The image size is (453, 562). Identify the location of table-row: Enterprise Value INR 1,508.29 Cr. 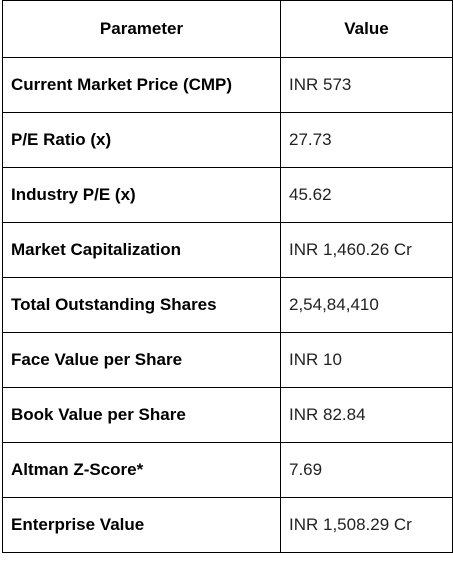
(227, 525).